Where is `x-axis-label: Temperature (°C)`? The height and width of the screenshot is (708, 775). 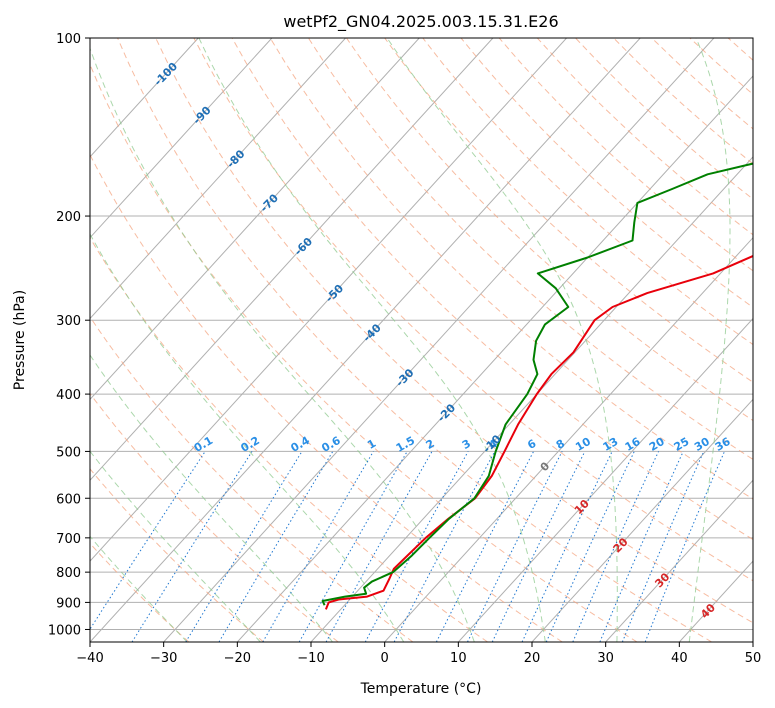 x-axis-label: Temperature (°C) is located at coordinates (421, 689).